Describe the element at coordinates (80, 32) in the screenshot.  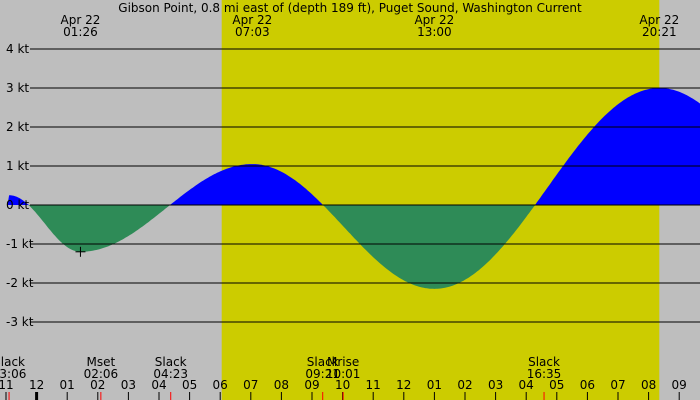
I see `extreme-time-label: 01:26` at that location.